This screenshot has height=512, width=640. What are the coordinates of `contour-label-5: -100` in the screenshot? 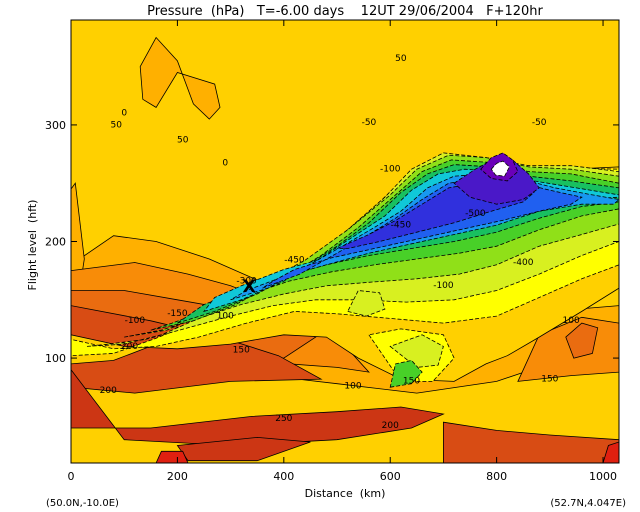 It's located at (390, 170).